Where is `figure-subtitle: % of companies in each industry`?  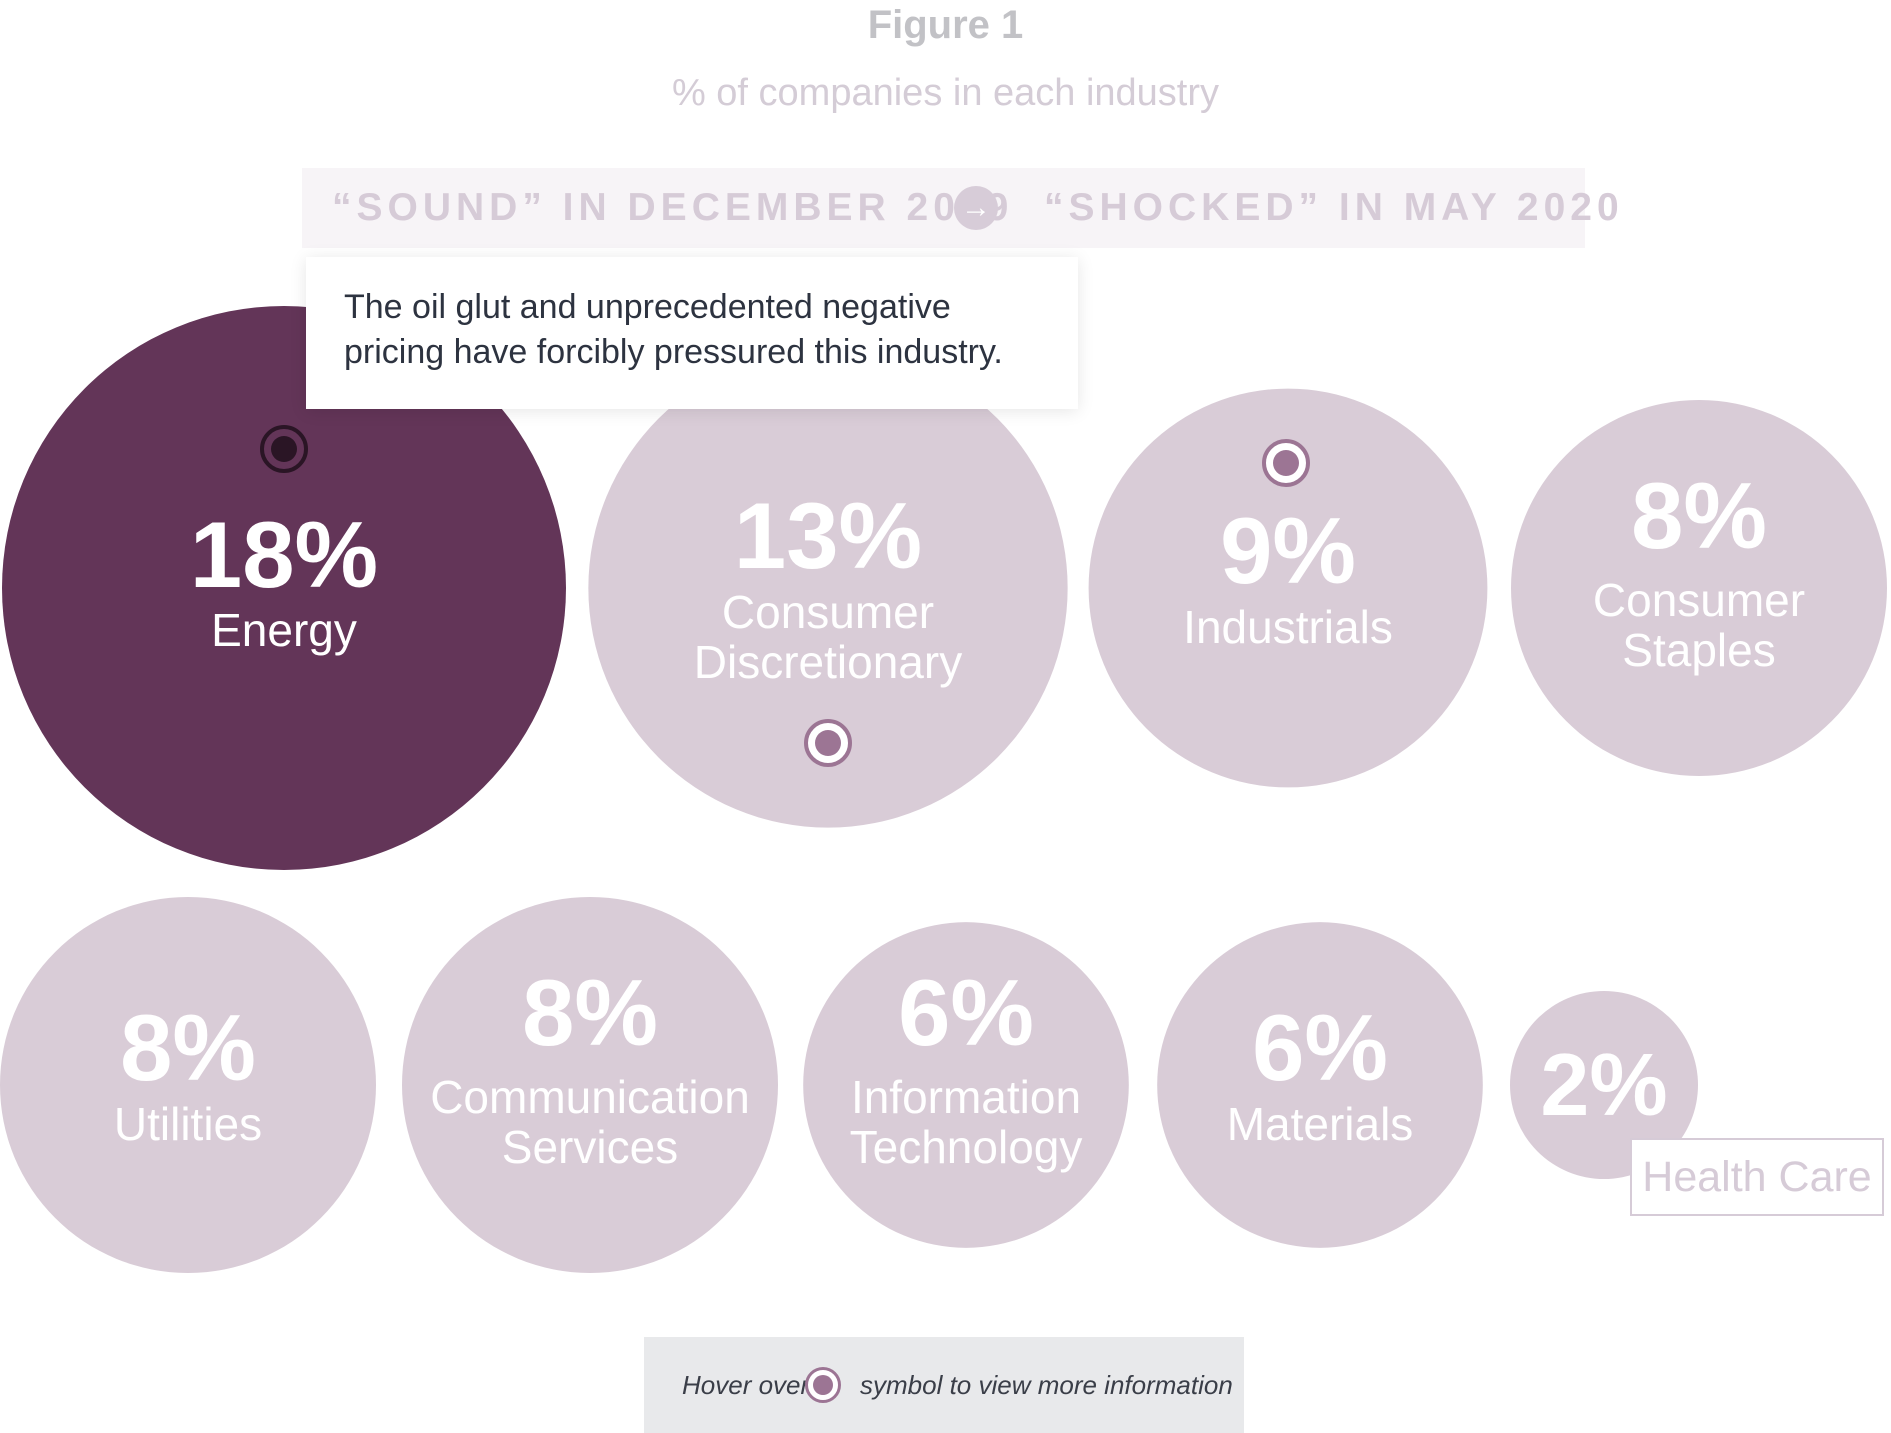 figure-subtitle: % of companies in each industry is located at coordinates (945, 93).